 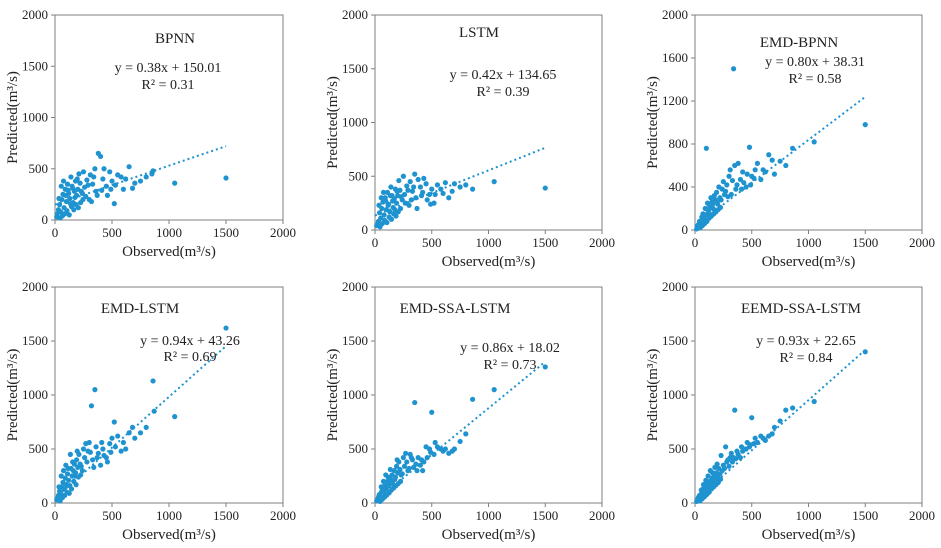 What do you see at coordinates (503, 75) in the screenshot?
I see `regression-equation: y = 0.42x + 134.65` at bounding box center [503, 75].